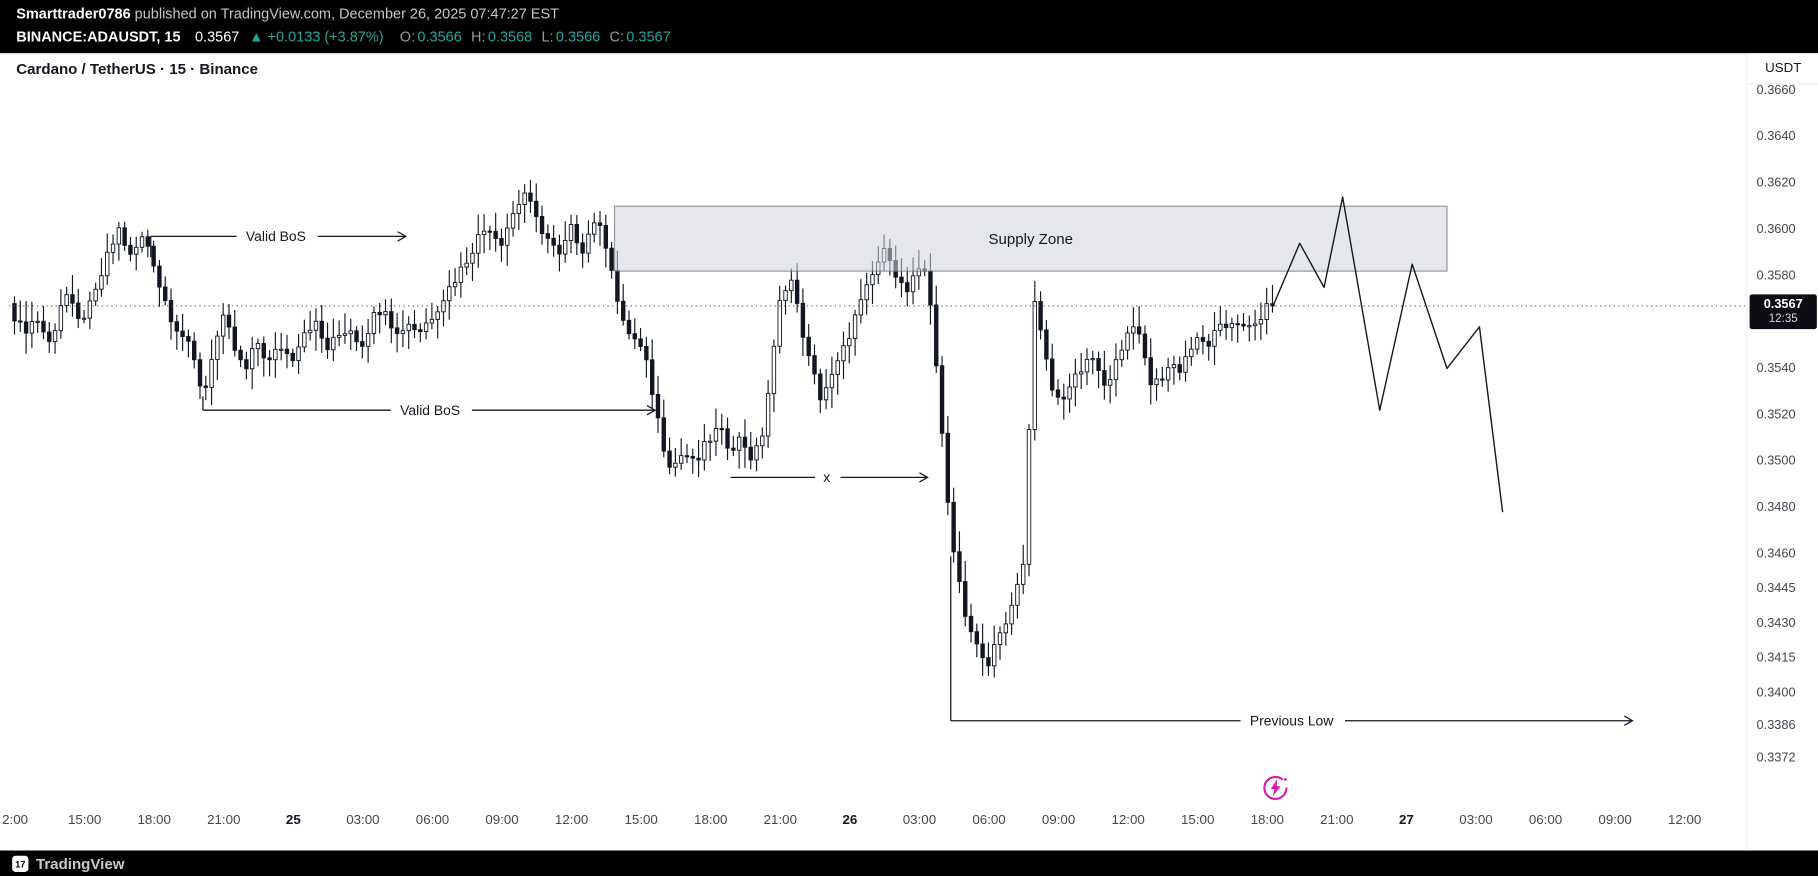  I want to click on valid-bos-label-2: Valid BoS, so click(430, 410).